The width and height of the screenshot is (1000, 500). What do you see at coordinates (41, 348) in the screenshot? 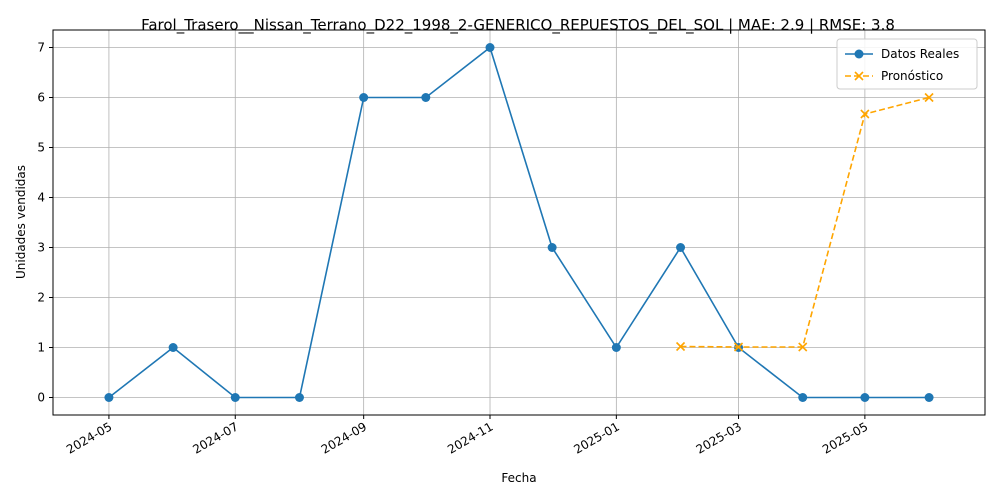
I see `y-tick-label: 1` at bounding box center [41, 348].